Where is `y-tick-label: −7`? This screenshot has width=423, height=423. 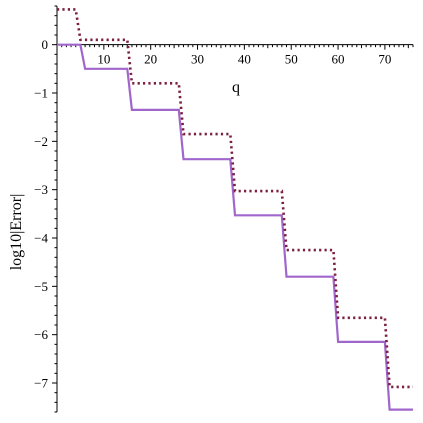 y-tick-label: −7 is located at coordinates (41, 383).